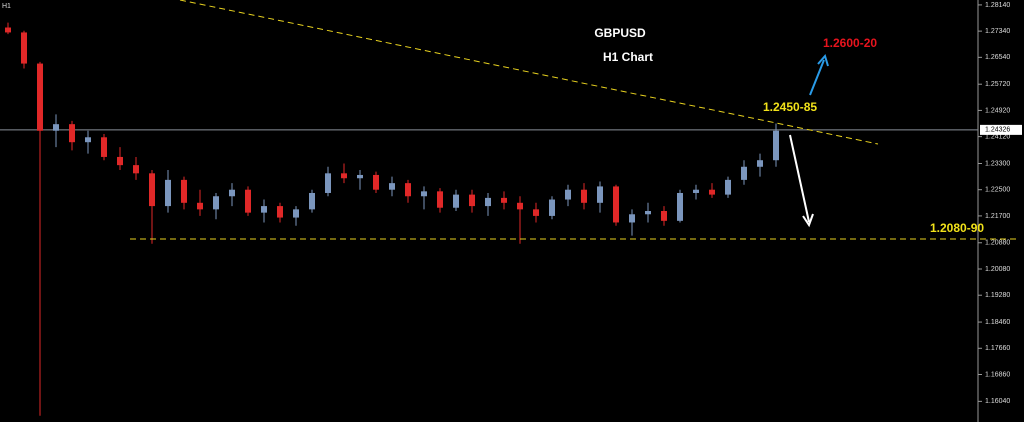 Image resolution: width=1024 pixels, height=422 pixels. I want to click on y-tick-label: 1.20080, so click(997, 269).